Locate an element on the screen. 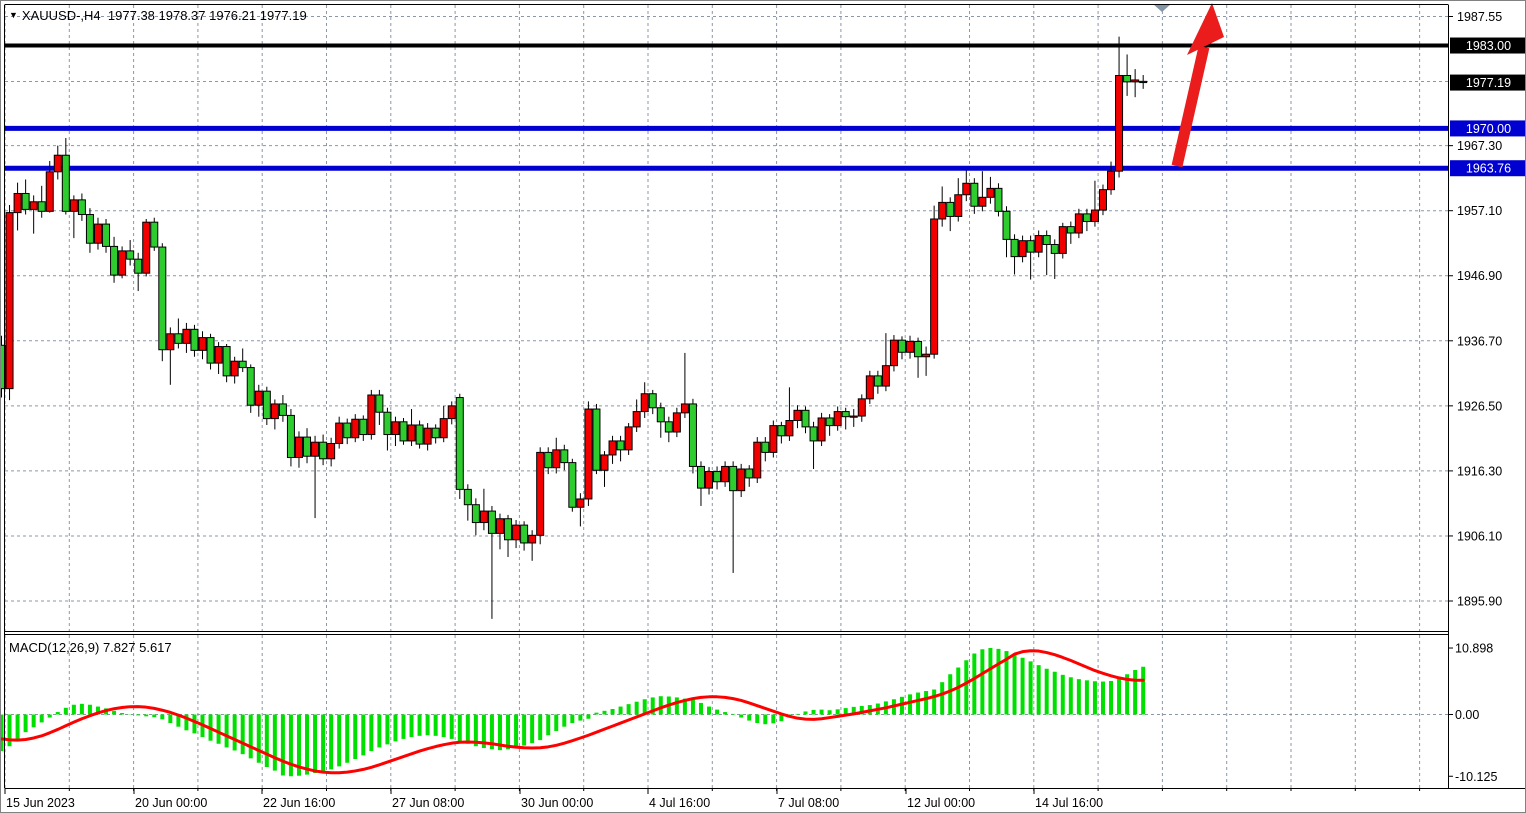 Image resolution: width=1526 pixels, height=813 pixels. annotations is located at coordinates (1188, 85).